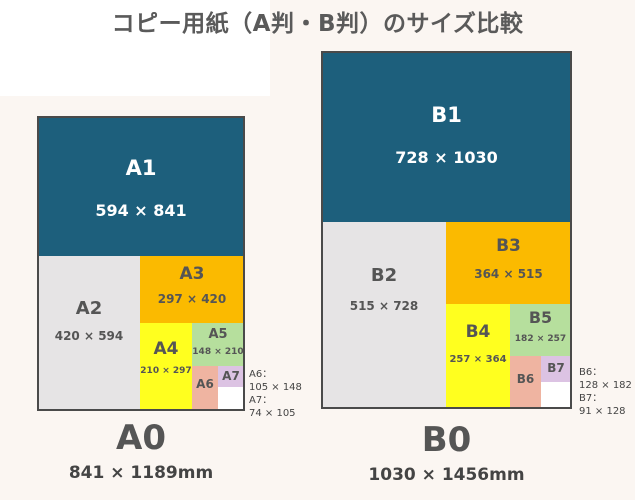  I want to click on sheet-b3-name: B3, so click(508, 246).